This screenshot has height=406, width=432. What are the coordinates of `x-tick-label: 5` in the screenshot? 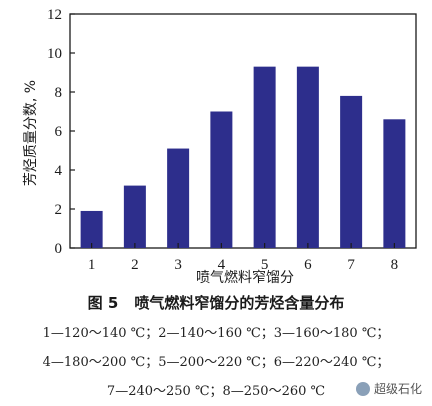 It's located at (265, 265).